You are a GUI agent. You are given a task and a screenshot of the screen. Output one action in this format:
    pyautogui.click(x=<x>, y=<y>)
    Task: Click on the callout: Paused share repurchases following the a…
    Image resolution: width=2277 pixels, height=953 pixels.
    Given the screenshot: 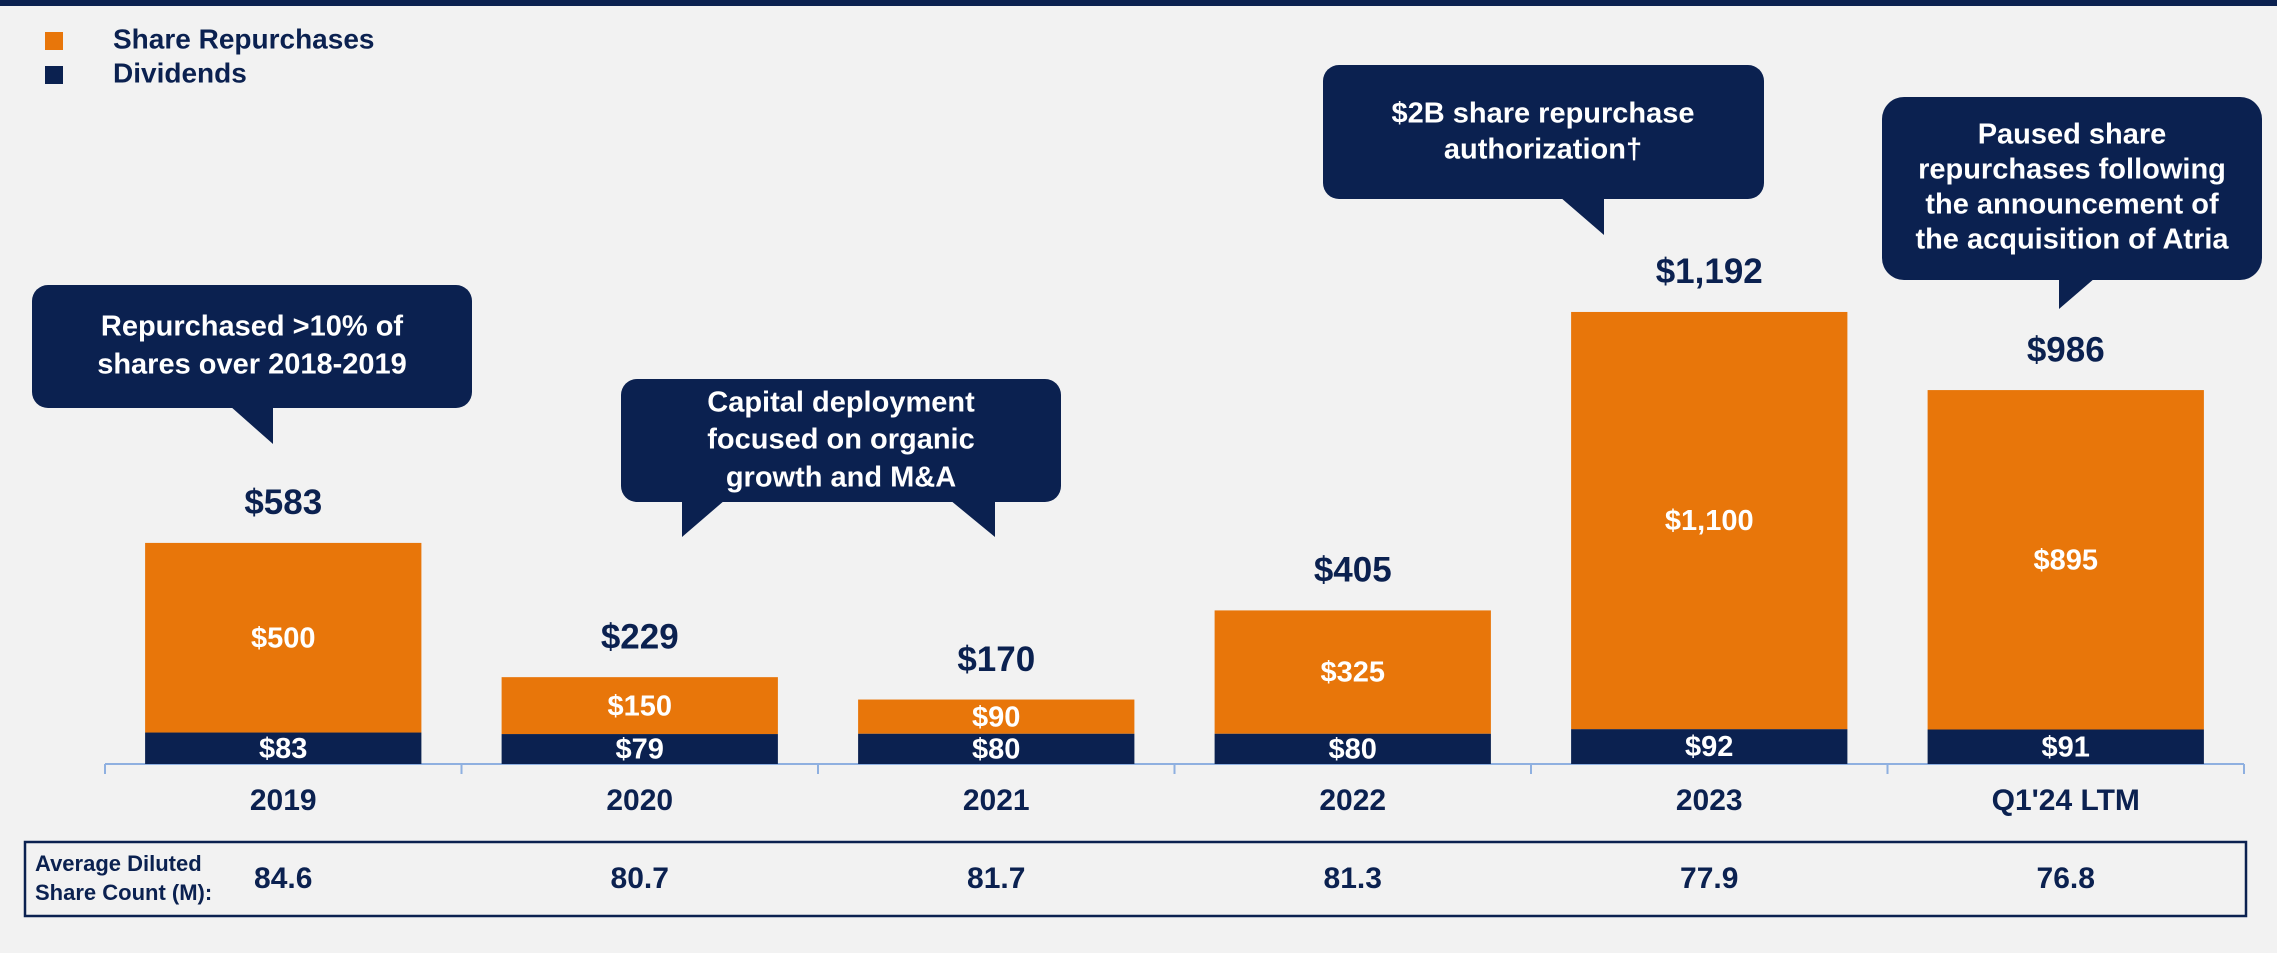 What is the action you would take?
    pyautogui.click(x=2072, y=203)
    